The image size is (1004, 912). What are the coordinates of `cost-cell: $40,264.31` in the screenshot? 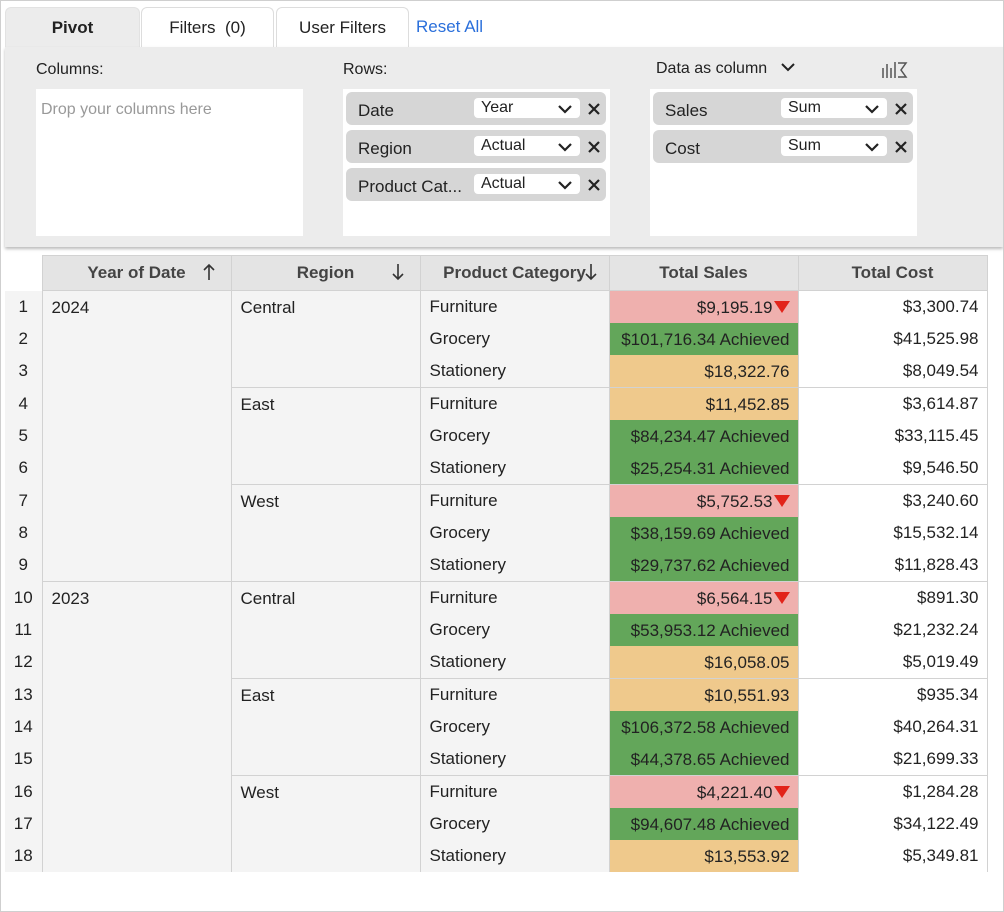 It's located at (892, 727).